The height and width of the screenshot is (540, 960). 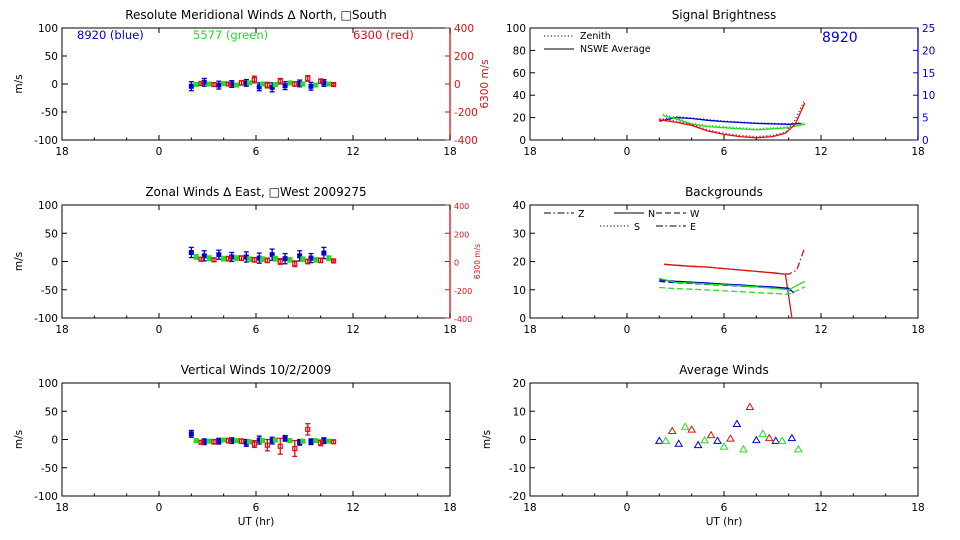 What do you see at coordinates (519, 234) in the screenshot?
I see `y-tick-label: 30` at bounding box center [519, 234].